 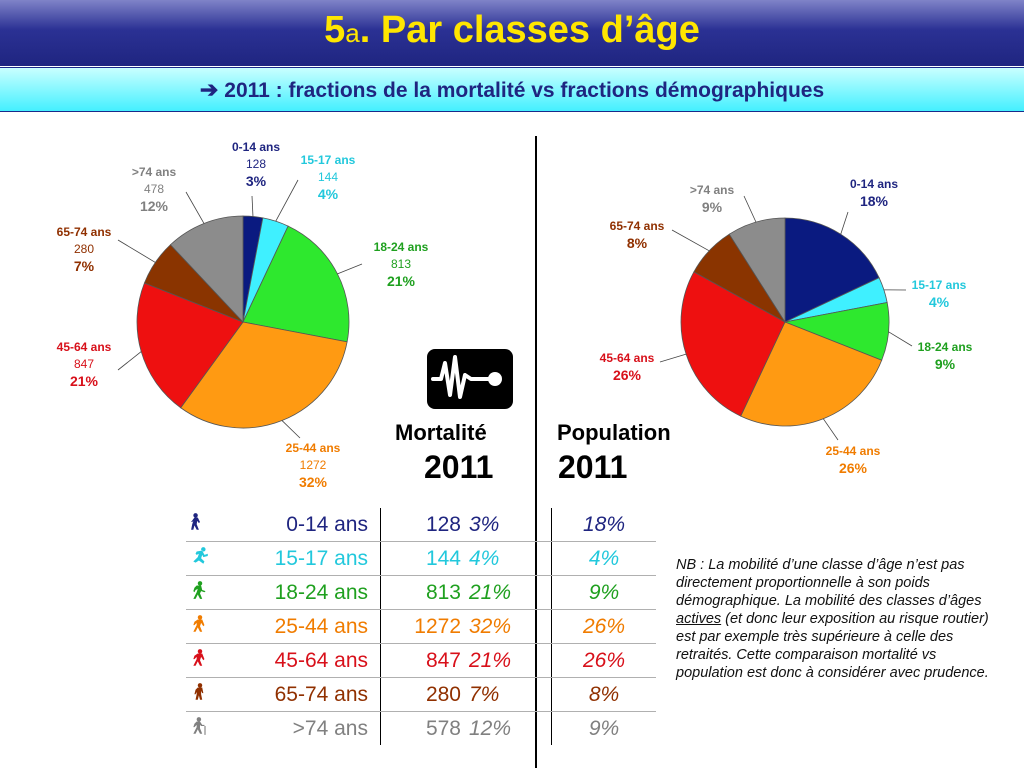 What do you see at coordinates (84, 347) in the screenshot?
I see `mort-label-cat: 45-64 ans` at bounding box center [84, 347].